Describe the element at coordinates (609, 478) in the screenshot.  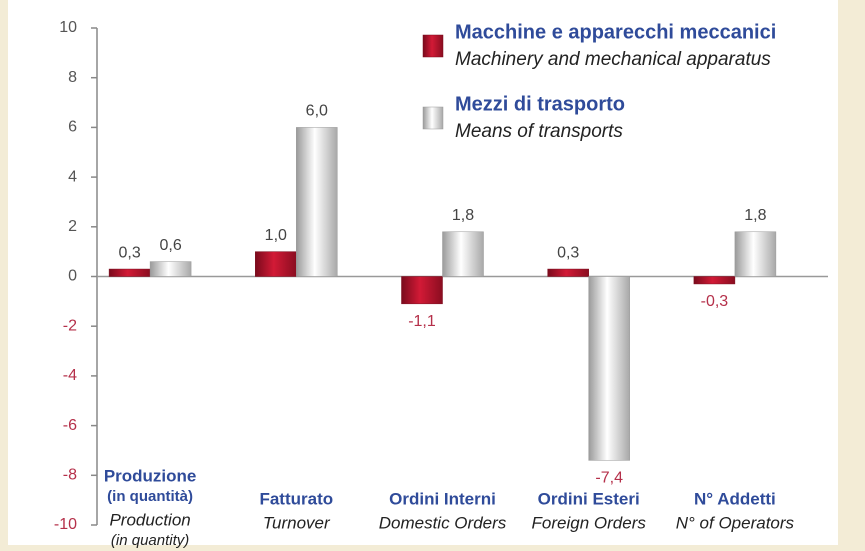
I see `value-label: -7,4` at that location.